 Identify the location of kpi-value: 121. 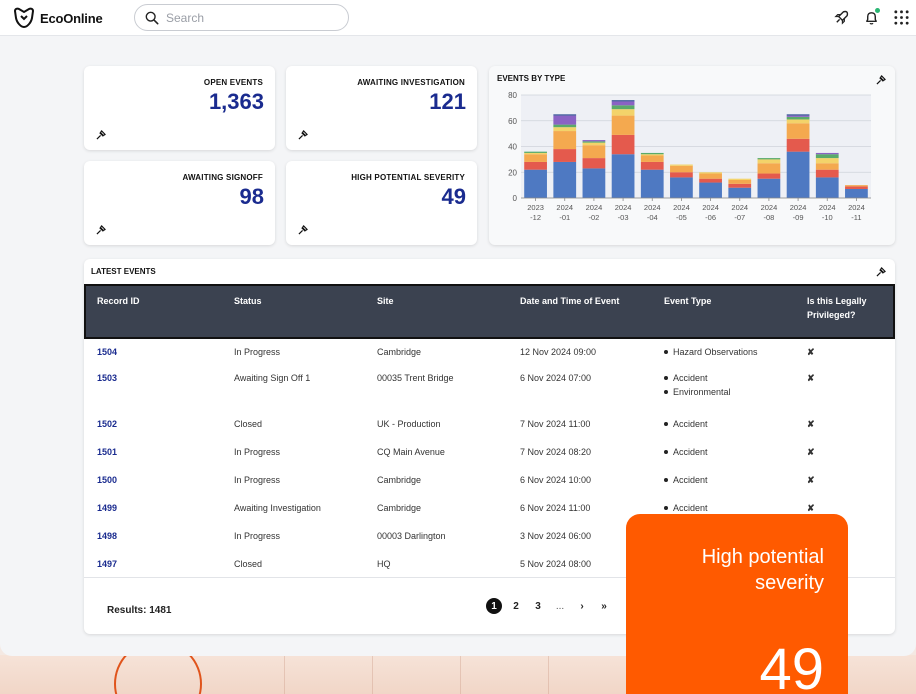
(447, 101).